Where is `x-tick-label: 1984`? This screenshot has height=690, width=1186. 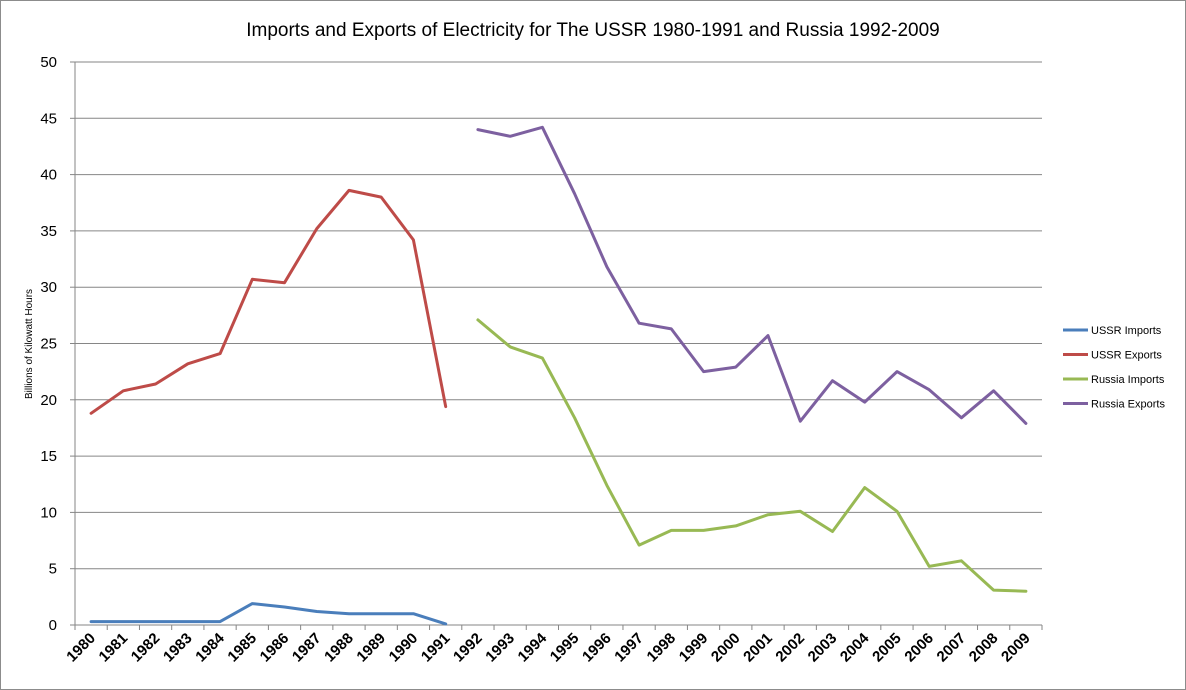
x-tick-label: 1984 is located at coordinates (210, 647).